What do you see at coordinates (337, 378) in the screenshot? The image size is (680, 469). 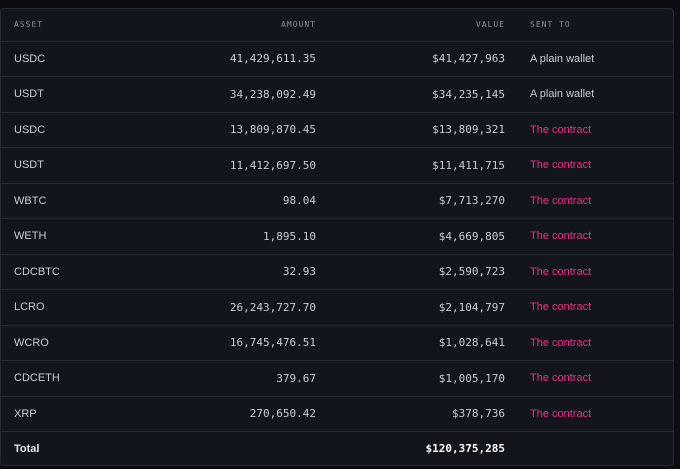 I see `table-row: CDCETH 379.67 $1,005,170 The contract` at bounding box center [337, 378].